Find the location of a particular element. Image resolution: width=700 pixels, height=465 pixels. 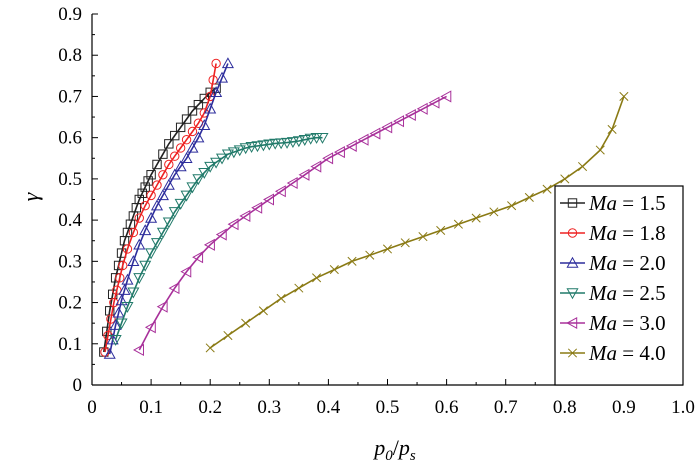

y-tick-label: 0 is located at coordinates (78, 385).